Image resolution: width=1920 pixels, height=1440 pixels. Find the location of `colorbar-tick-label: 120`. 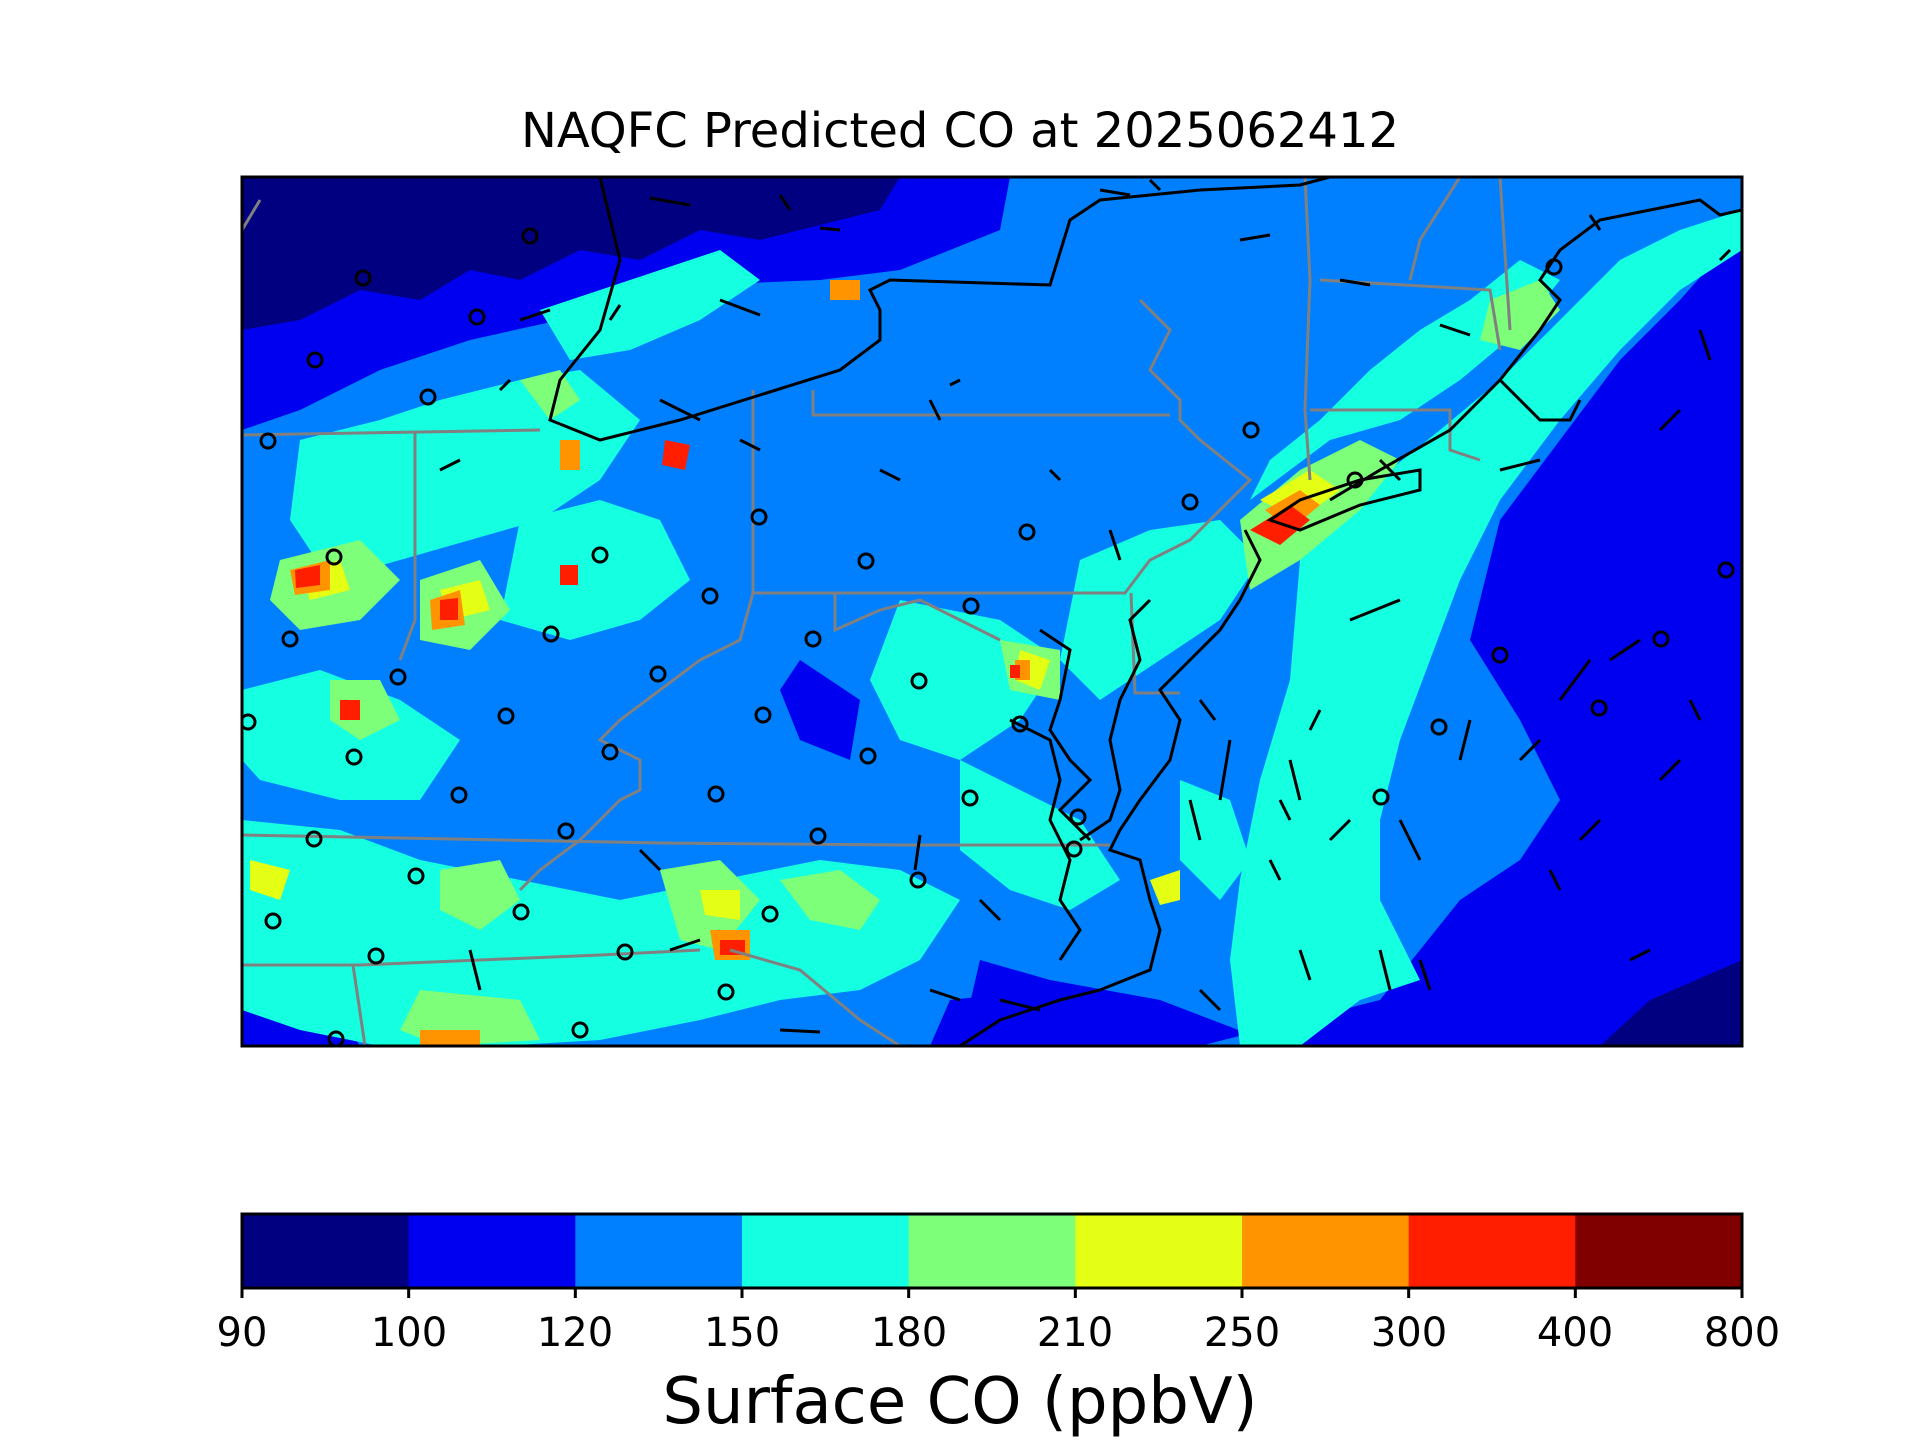

colorbar-tick-label: 120 is located at coordinates (575, 1333).